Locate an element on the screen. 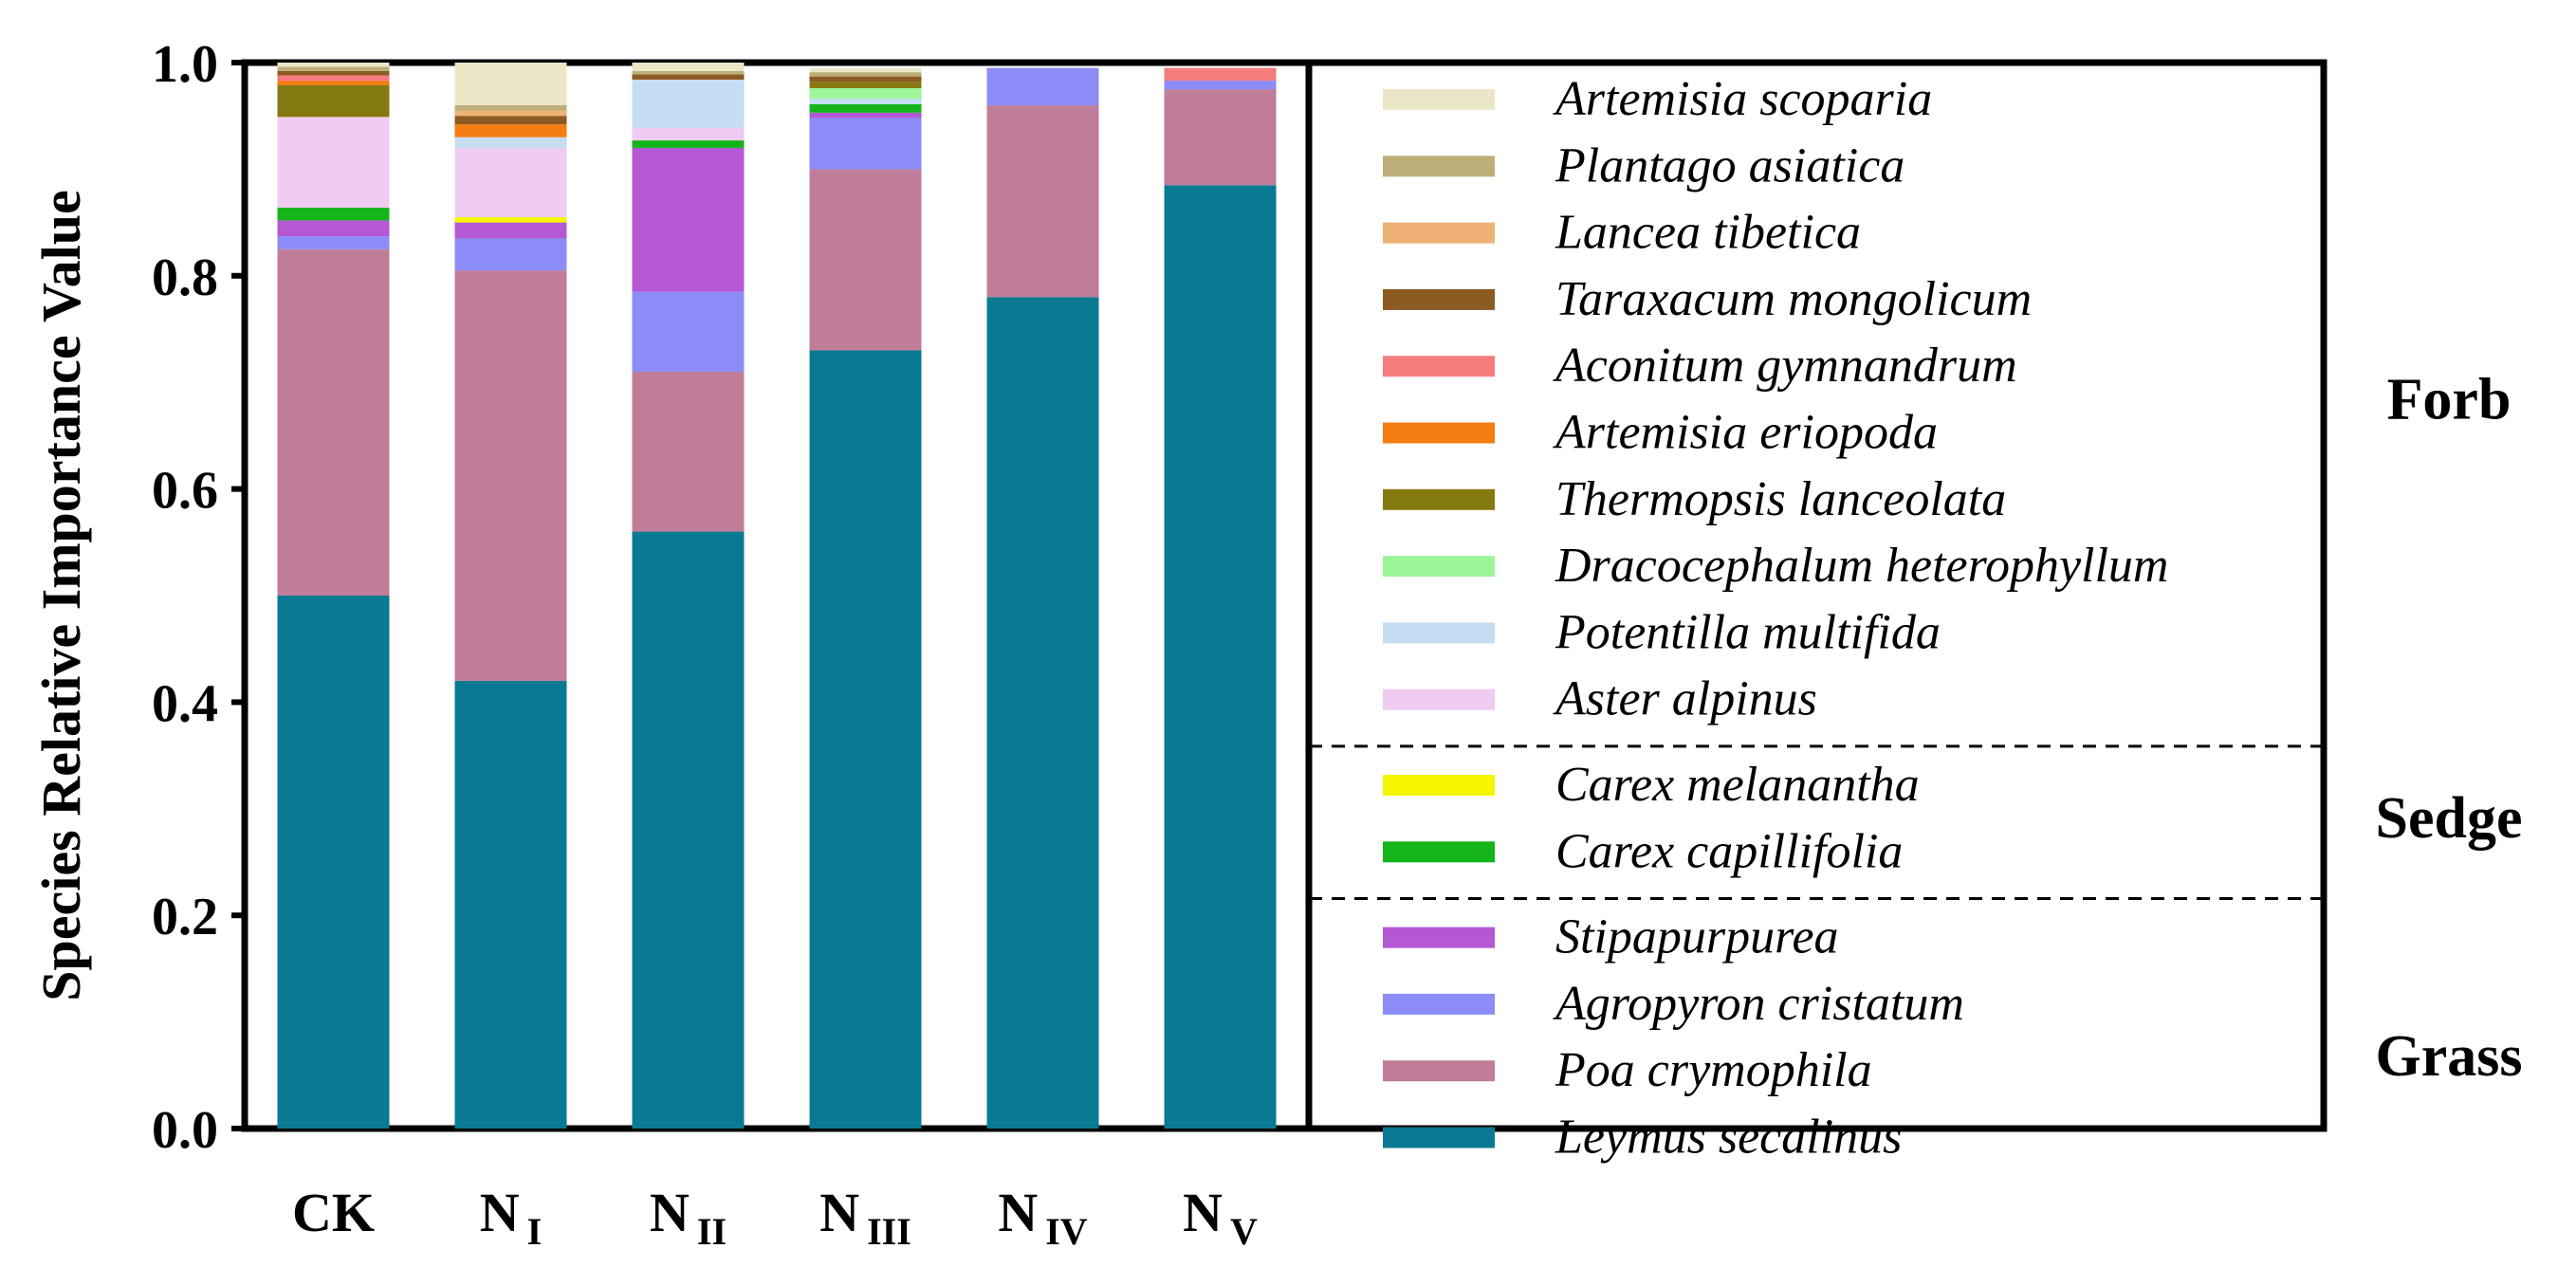 The width and height of the screenshot is (2576, 1267). bar-n-ii-carex-capillifolia is located at coordinates (688, 144).